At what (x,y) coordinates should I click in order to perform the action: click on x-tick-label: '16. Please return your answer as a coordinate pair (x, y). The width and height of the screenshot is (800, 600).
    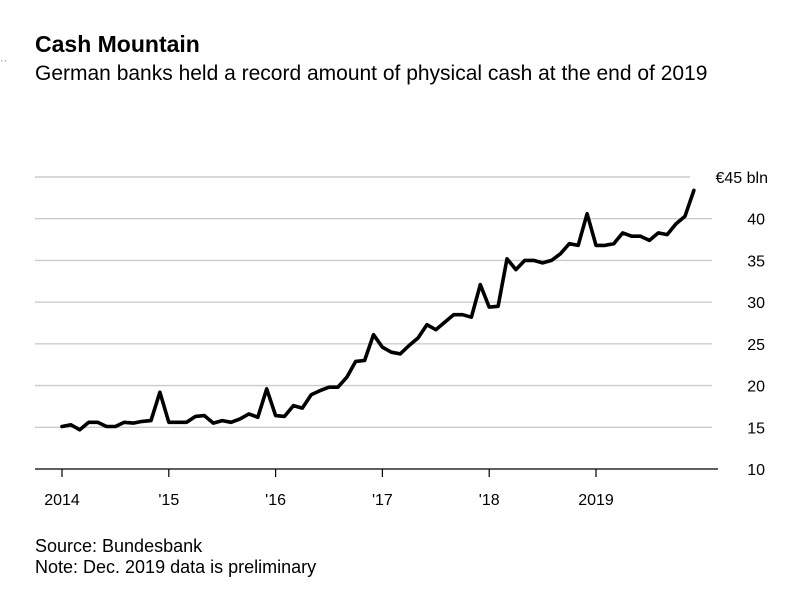
    Looking at the image, I should click on (275, 500).